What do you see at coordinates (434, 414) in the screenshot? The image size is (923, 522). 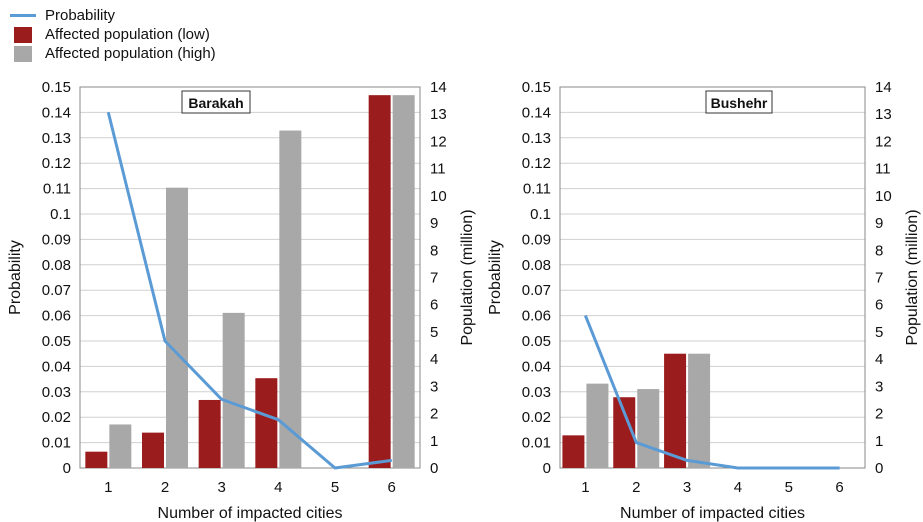 I see `chart1-y2-tick-label: 2` at bounding box center [434, 414].